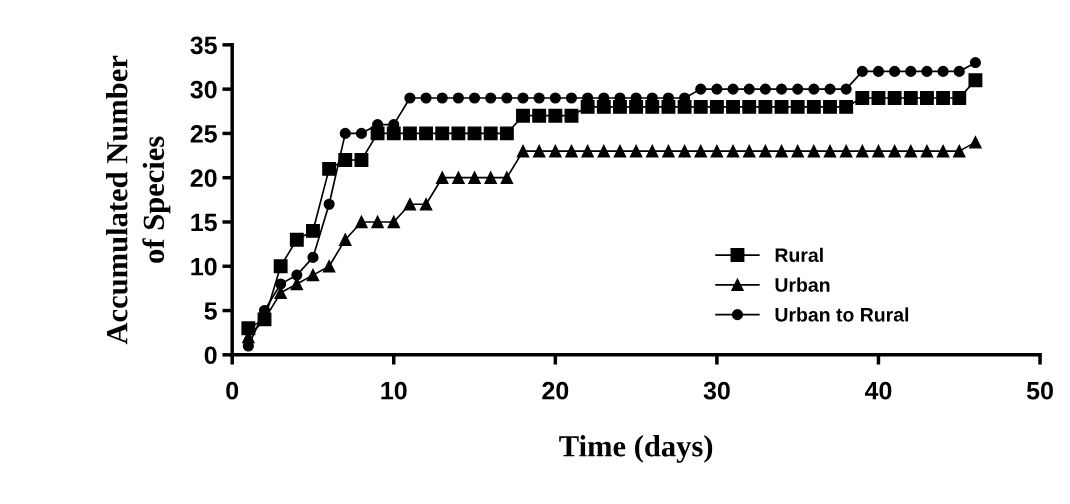 The width and height of the screenshot is (1070, 504). Describe the element at coordinates (878, 390) in the screenshot. I see `x-tick-label: 40` at that location.